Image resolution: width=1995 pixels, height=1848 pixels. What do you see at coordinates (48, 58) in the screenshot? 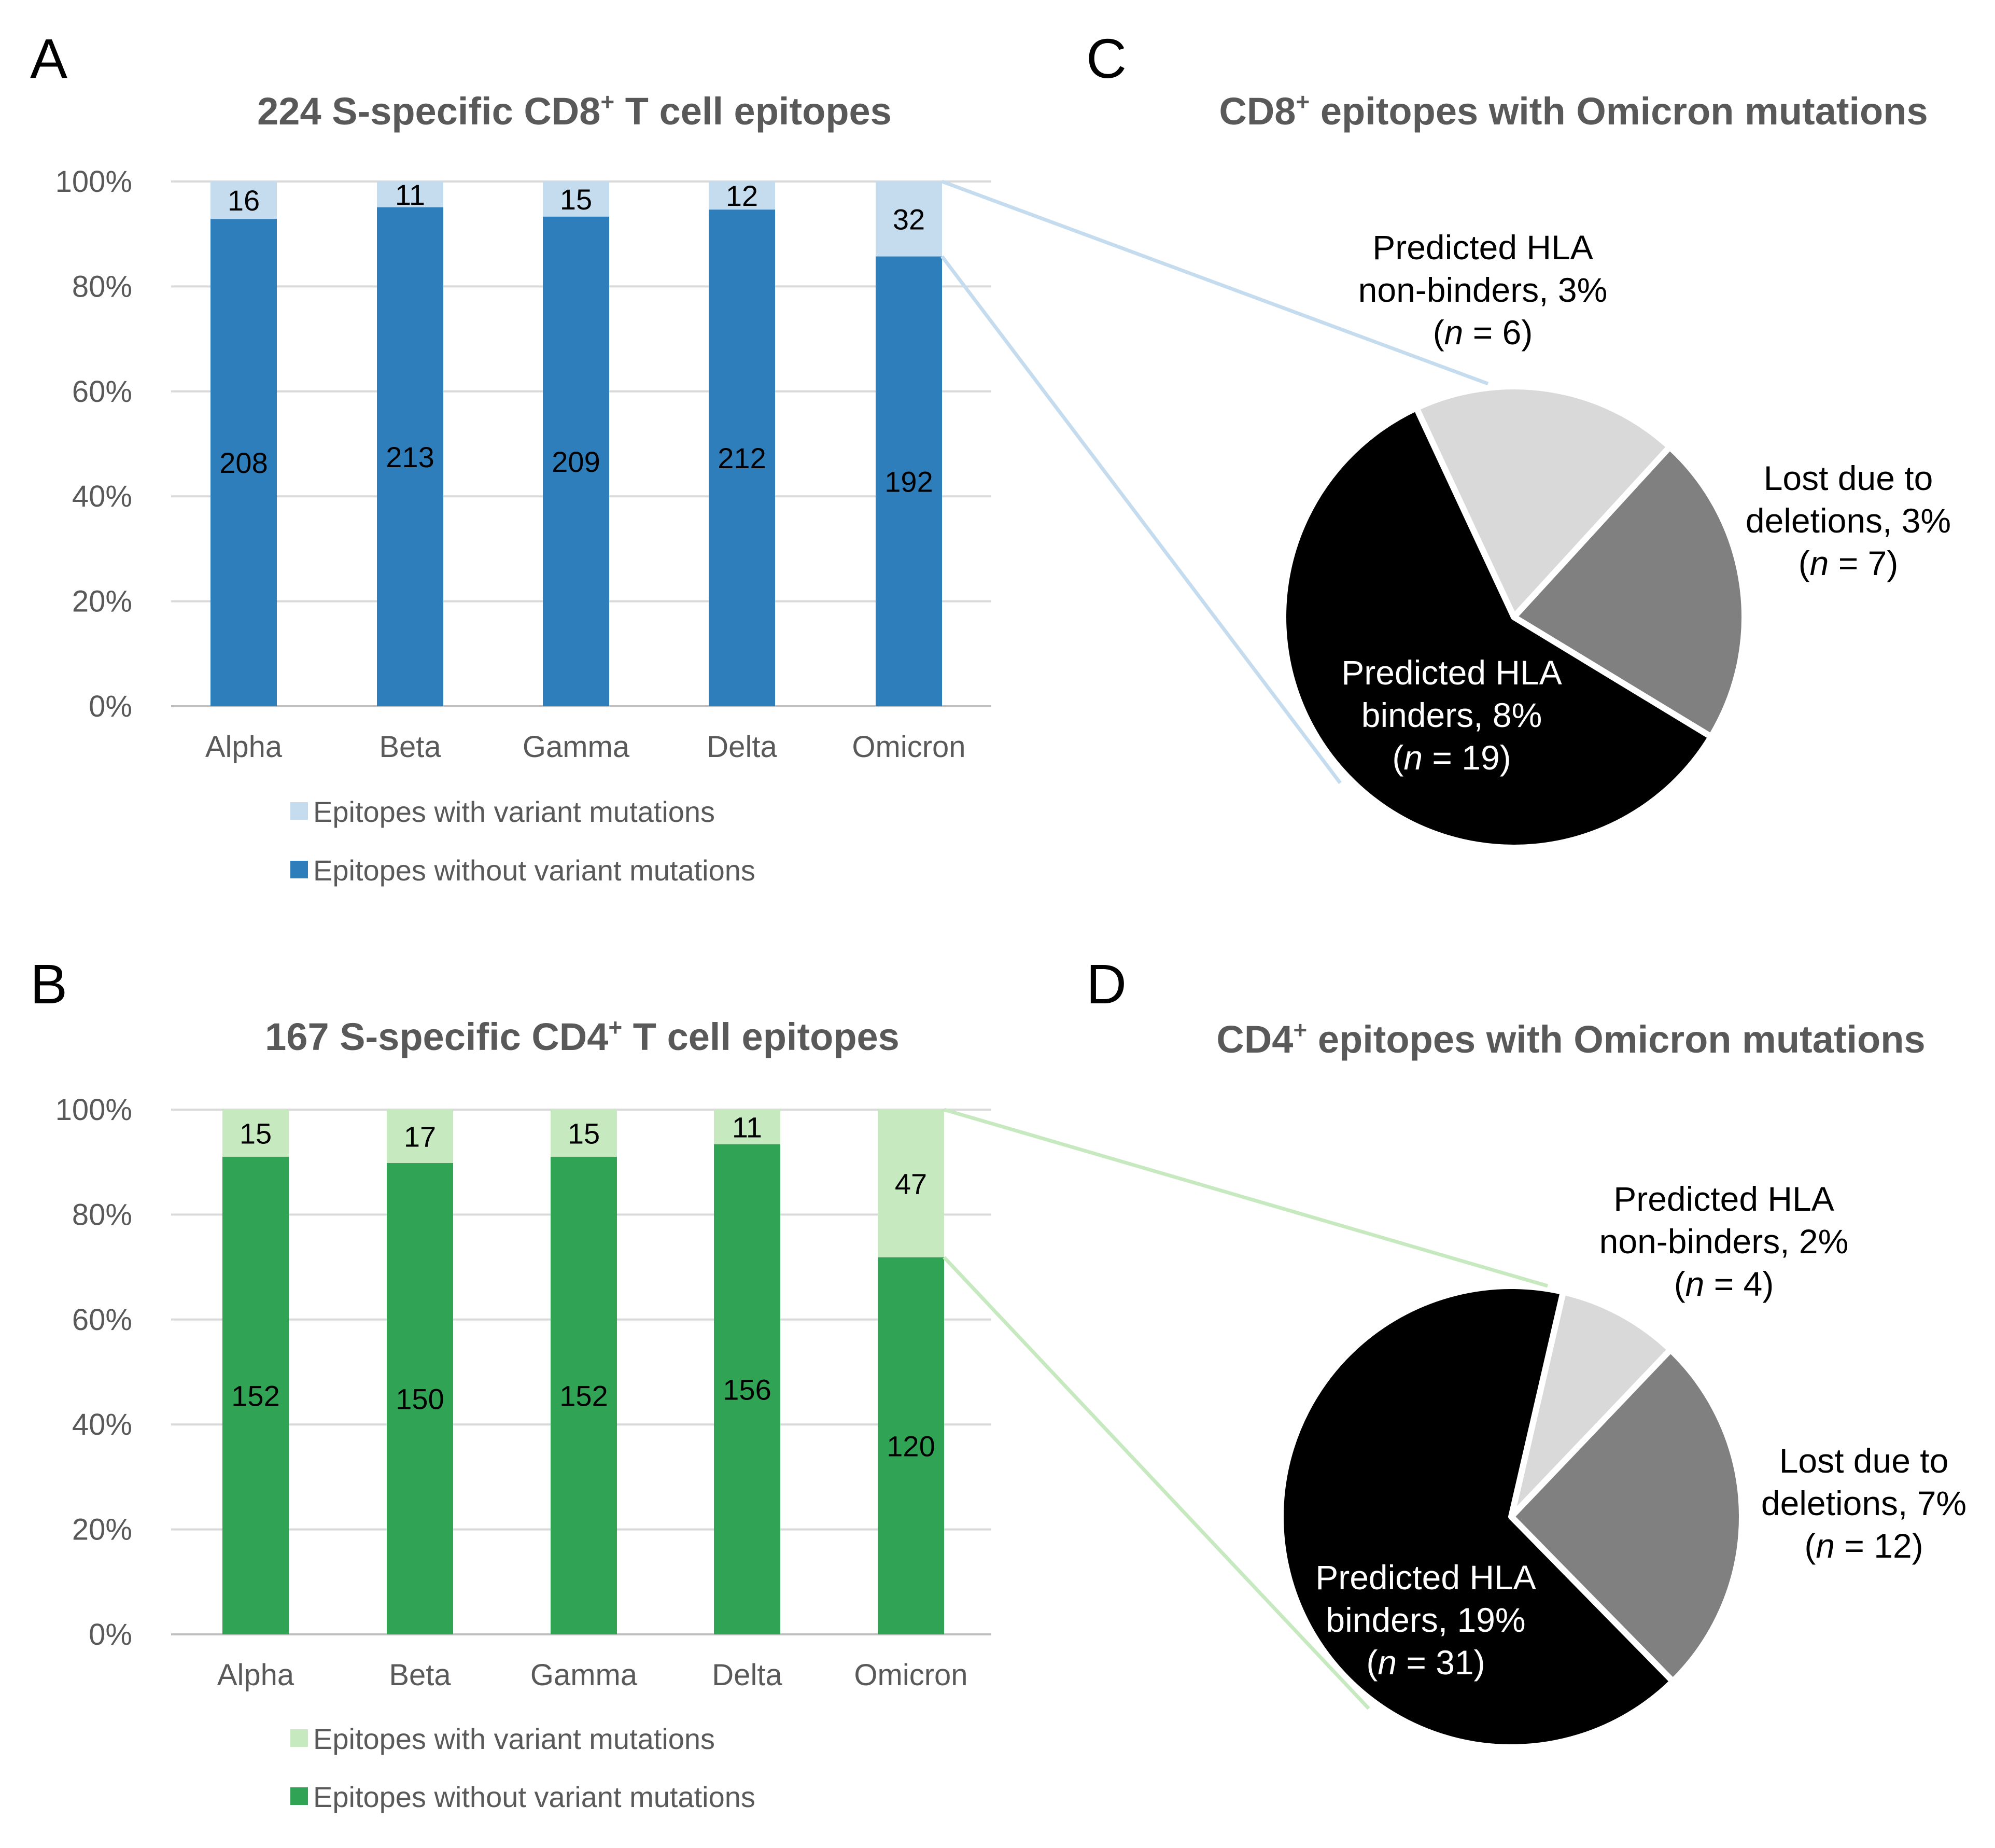
I see `panel-letter-a: A` at bounding box center [48, 58].